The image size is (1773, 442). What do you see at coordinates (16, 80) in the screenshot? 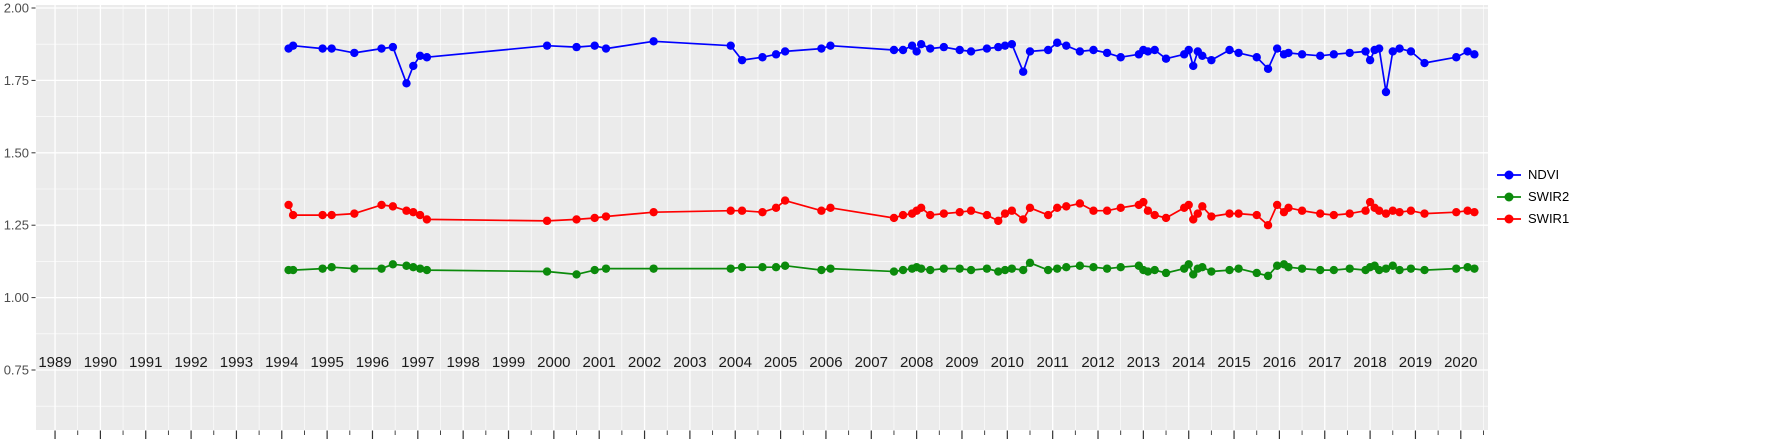
I see `y-tick-label: 1.75` at bounding box center [16, 80].